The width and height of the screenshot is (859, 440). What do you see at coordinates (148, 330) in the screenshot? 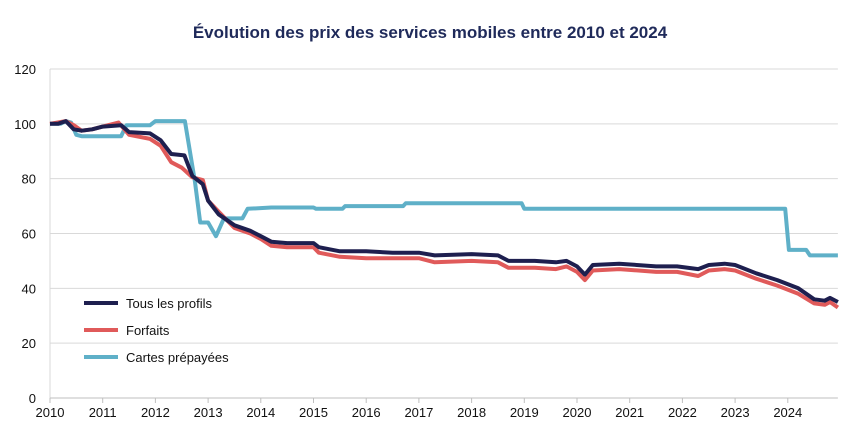
I see `legend-label: Forfaits` at bounding box center [148, 330].